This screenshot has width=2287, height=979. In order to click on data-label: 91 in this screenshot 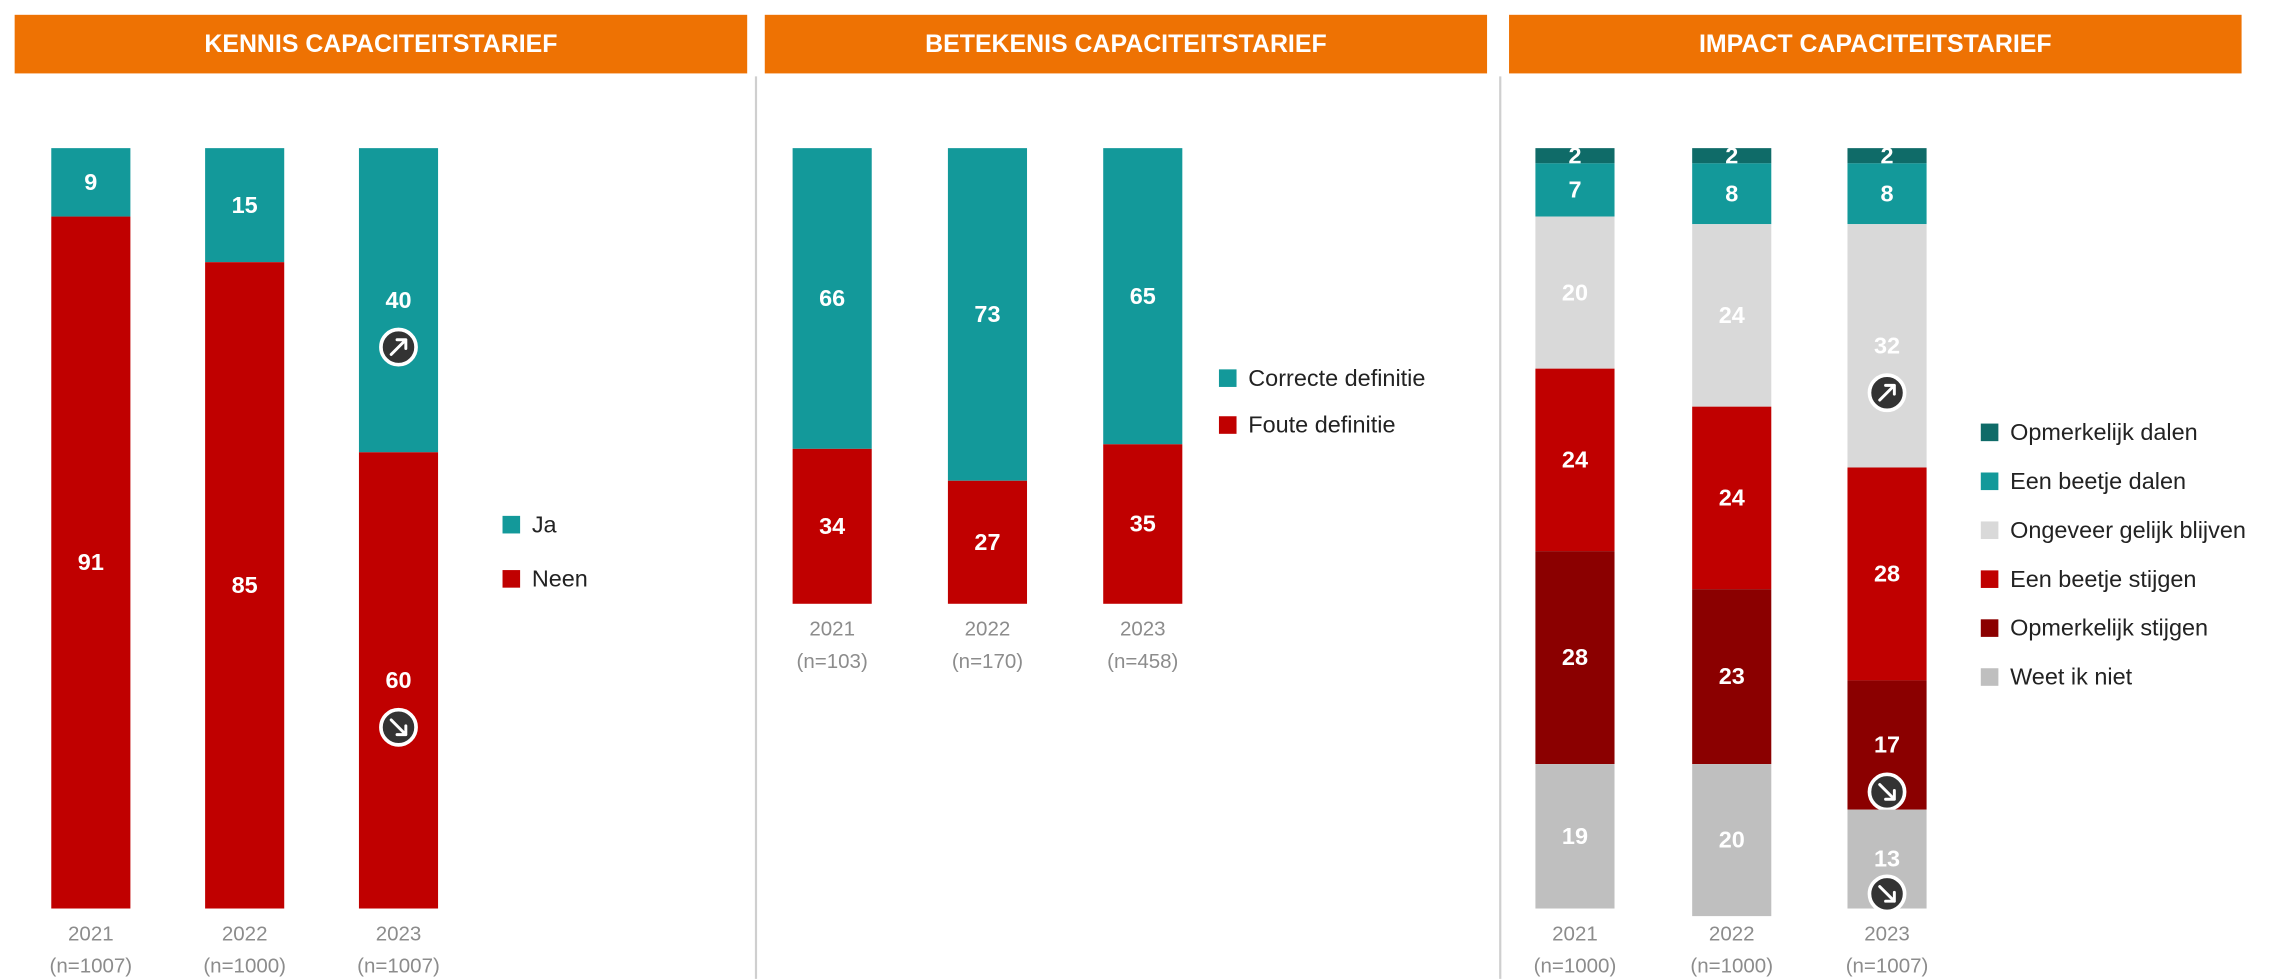, I will do `click(91, 562)`.